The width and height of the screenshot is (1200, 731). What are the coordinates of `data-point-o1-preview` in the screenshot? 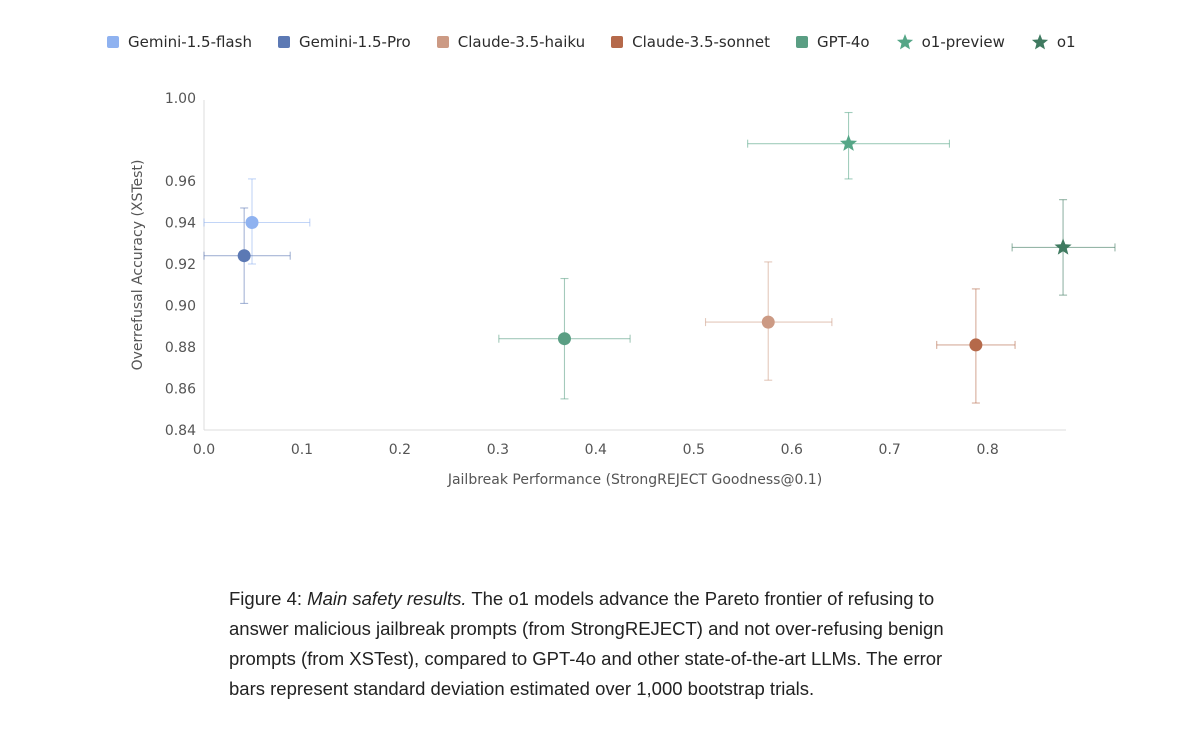 It's located at (848, 145).